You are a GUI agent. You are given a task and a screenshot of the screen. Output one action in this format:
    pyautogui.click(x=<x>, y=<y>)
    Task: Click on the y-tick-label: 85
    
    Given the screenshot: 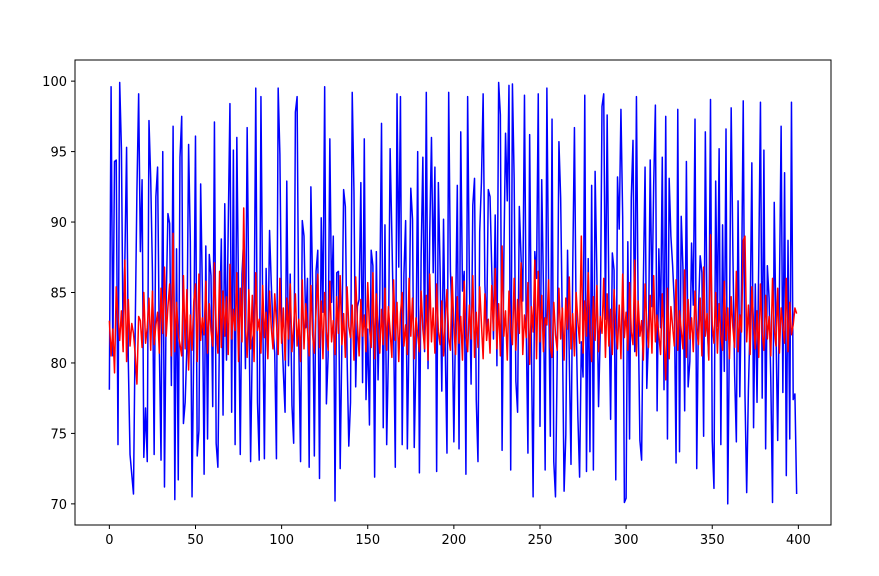 What is the action you would take?
    pyautogui.click(x=58, y=294)
    